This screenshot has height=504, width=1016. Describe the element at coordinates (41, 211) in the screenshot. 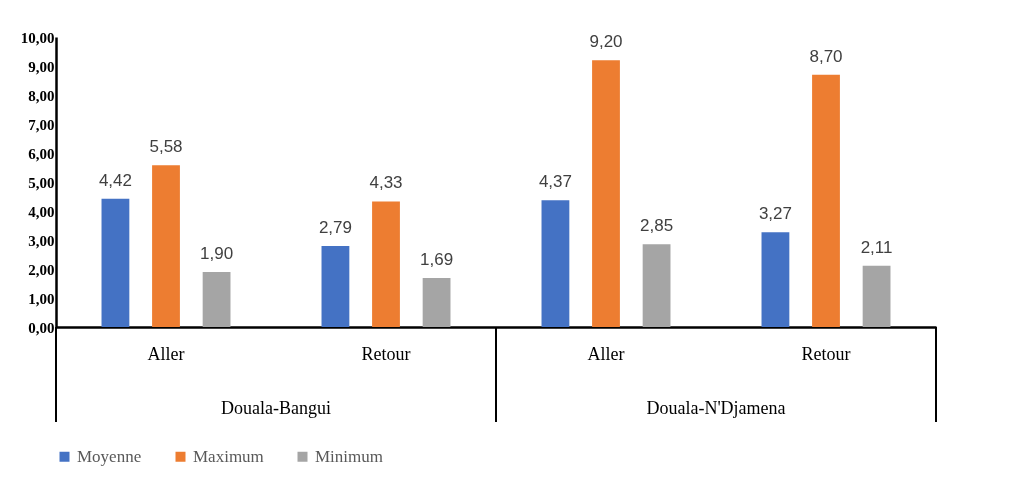

I see `y-tick-label: 4,00` at that location.